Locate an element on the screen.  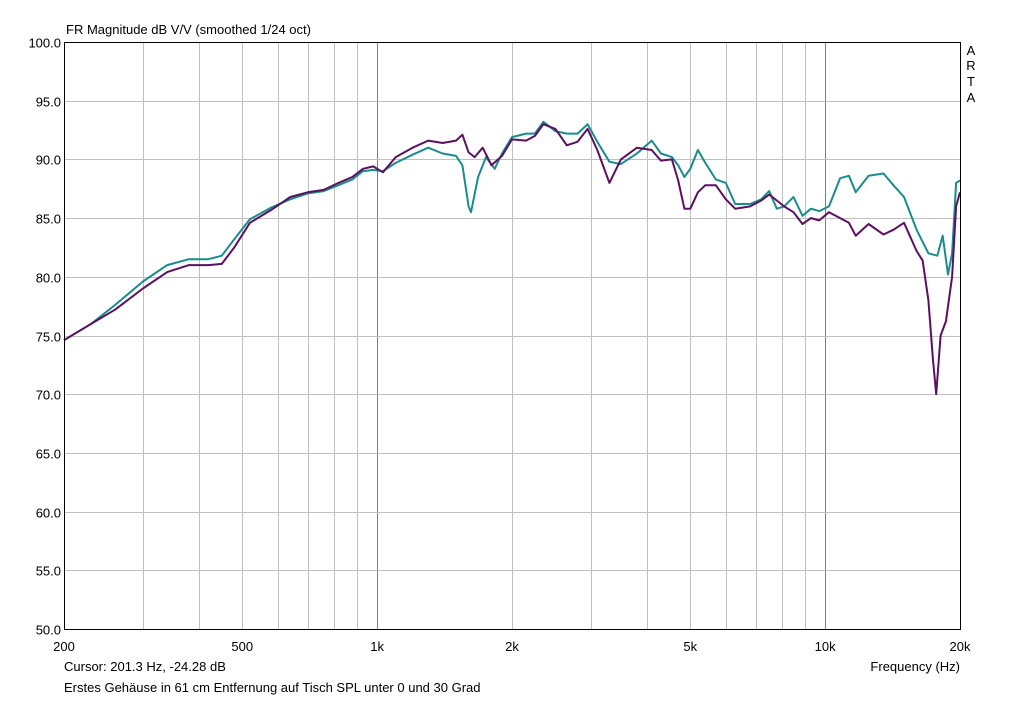
y-tick-label: 85.0 is located at coordinates (48, 219).